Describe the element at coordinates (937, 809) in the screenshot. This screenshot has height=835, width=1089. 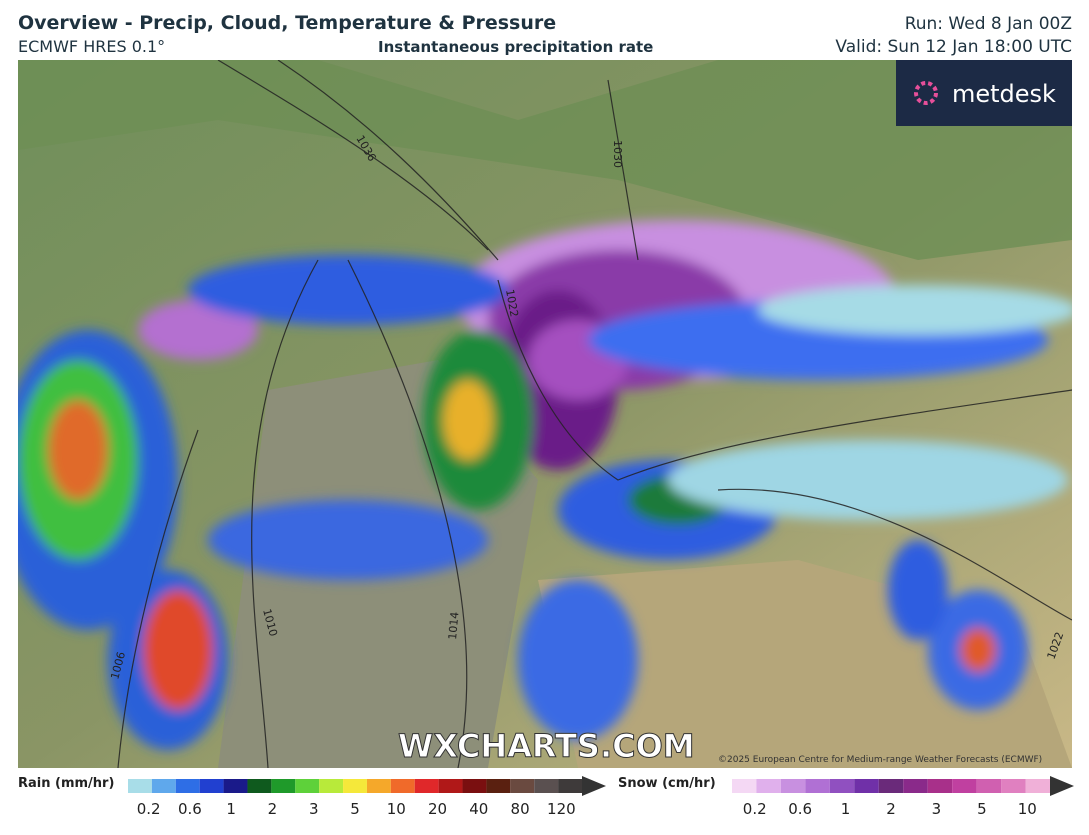
I see `snow-label: 3` at that location.